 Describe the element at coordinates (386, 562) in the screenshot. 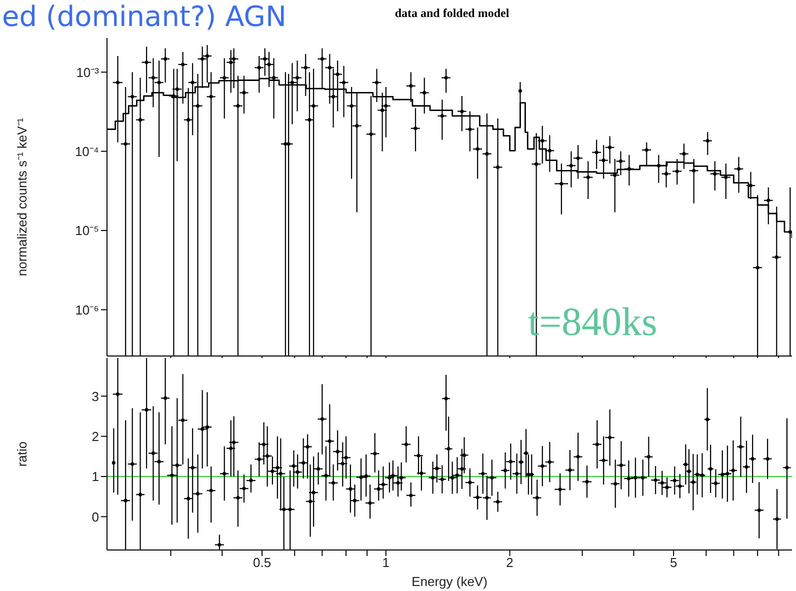

I see `x-tick-label: 1` at that location.